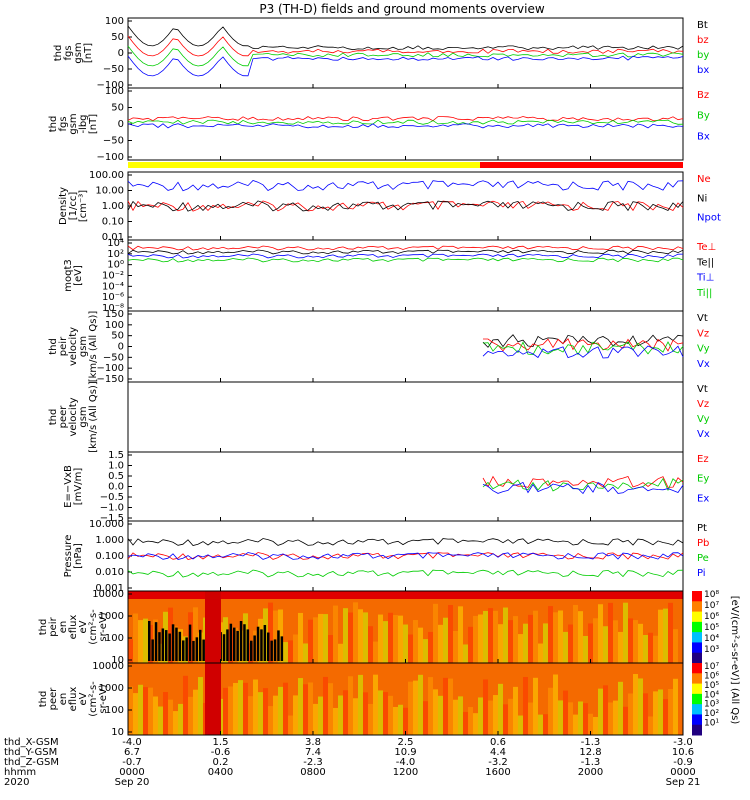  Describe the element at coordinates (116, 487) in the screenshot. I see `y-tick-label: 0.0` at that location.